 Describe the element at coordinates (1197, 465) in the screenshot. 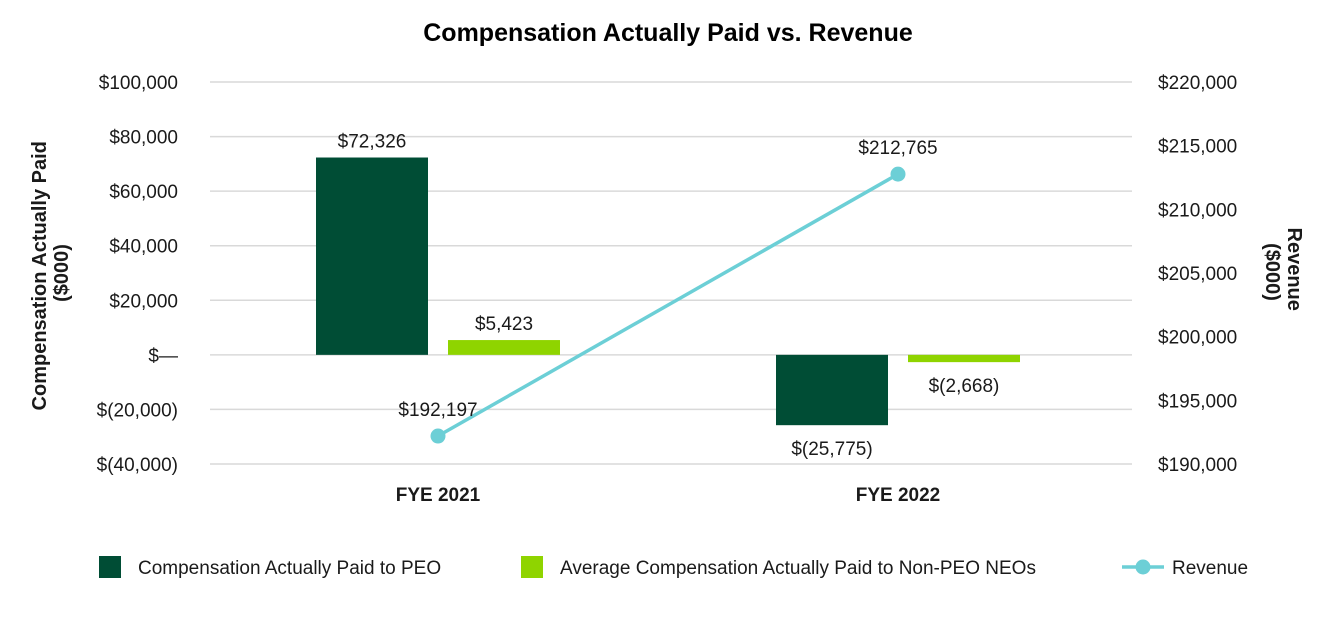

I see `right-tick-label: $190,000` at that location.